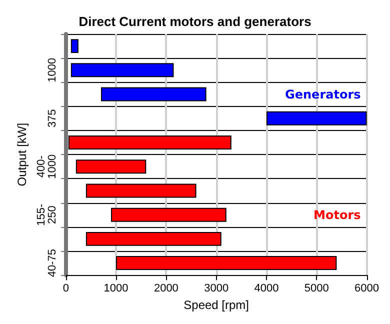 The image size is (390, 324). I want to click on x-tick-label: 4000, so click(266, 288).